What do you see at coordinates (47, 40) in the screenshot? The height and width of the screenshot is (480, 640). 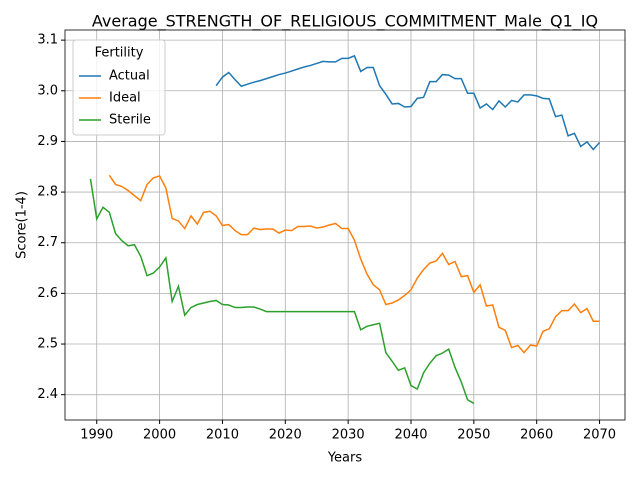 I see `y-tick-label: 3.1` at bounding box center [47, 40].